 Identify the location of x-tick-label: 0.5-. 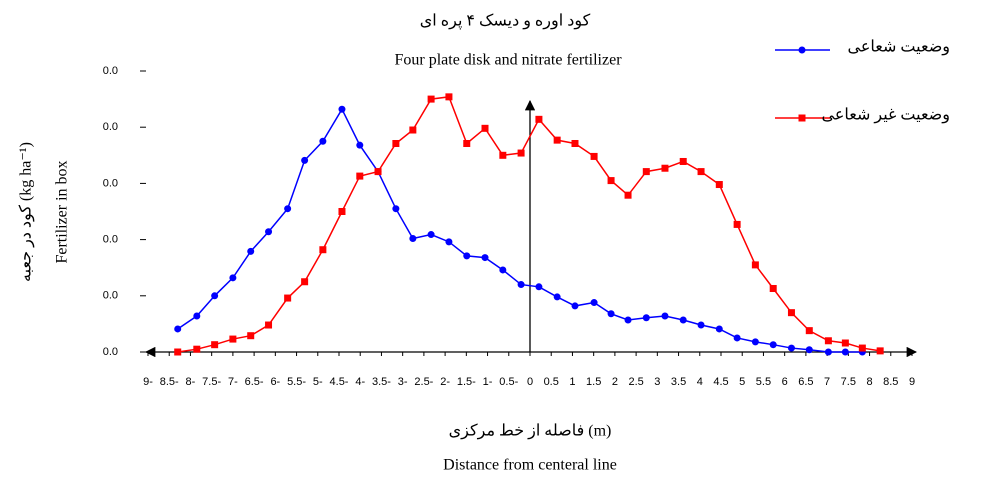
(508, 382).